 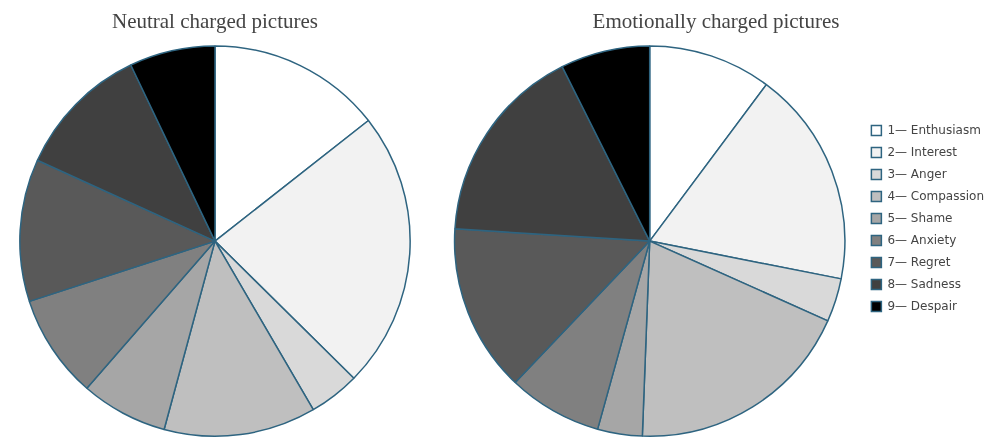 What do you see at coordinates (922, 239) in the screenshot?
I see `legend-label: 6— Anxiety` at bounding box center [922, 239].